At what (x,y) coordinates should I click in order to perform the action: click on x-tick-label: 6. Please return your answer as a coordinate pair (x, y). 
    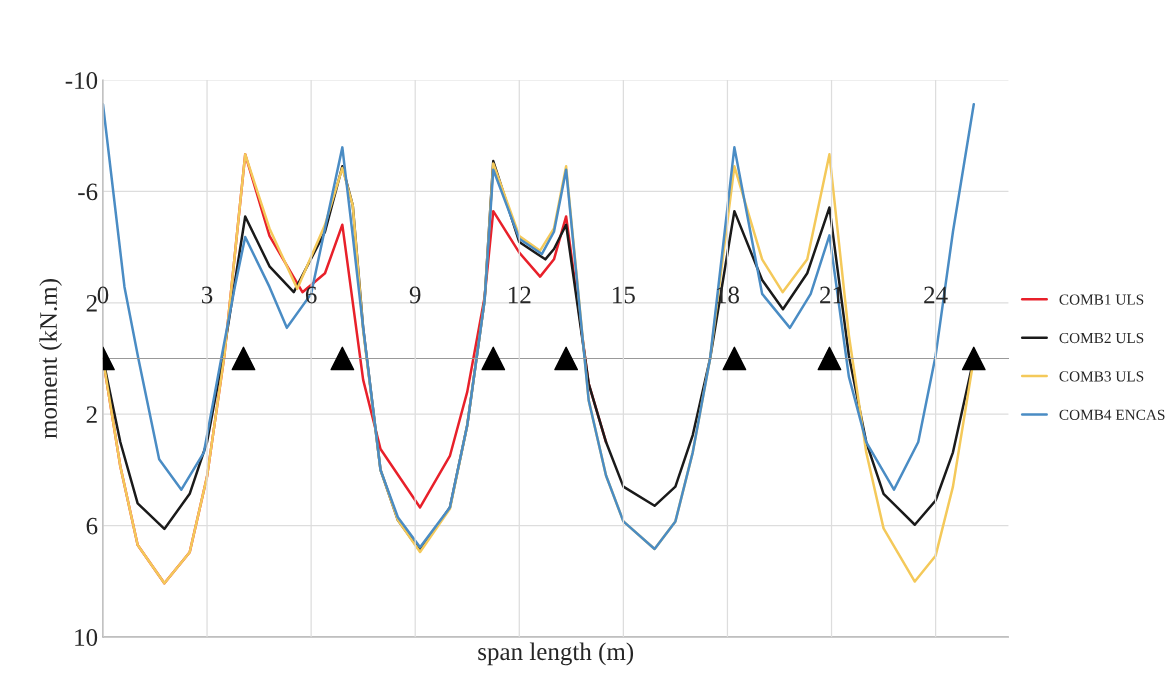
    Looking at the image, I should click on (311, 295).